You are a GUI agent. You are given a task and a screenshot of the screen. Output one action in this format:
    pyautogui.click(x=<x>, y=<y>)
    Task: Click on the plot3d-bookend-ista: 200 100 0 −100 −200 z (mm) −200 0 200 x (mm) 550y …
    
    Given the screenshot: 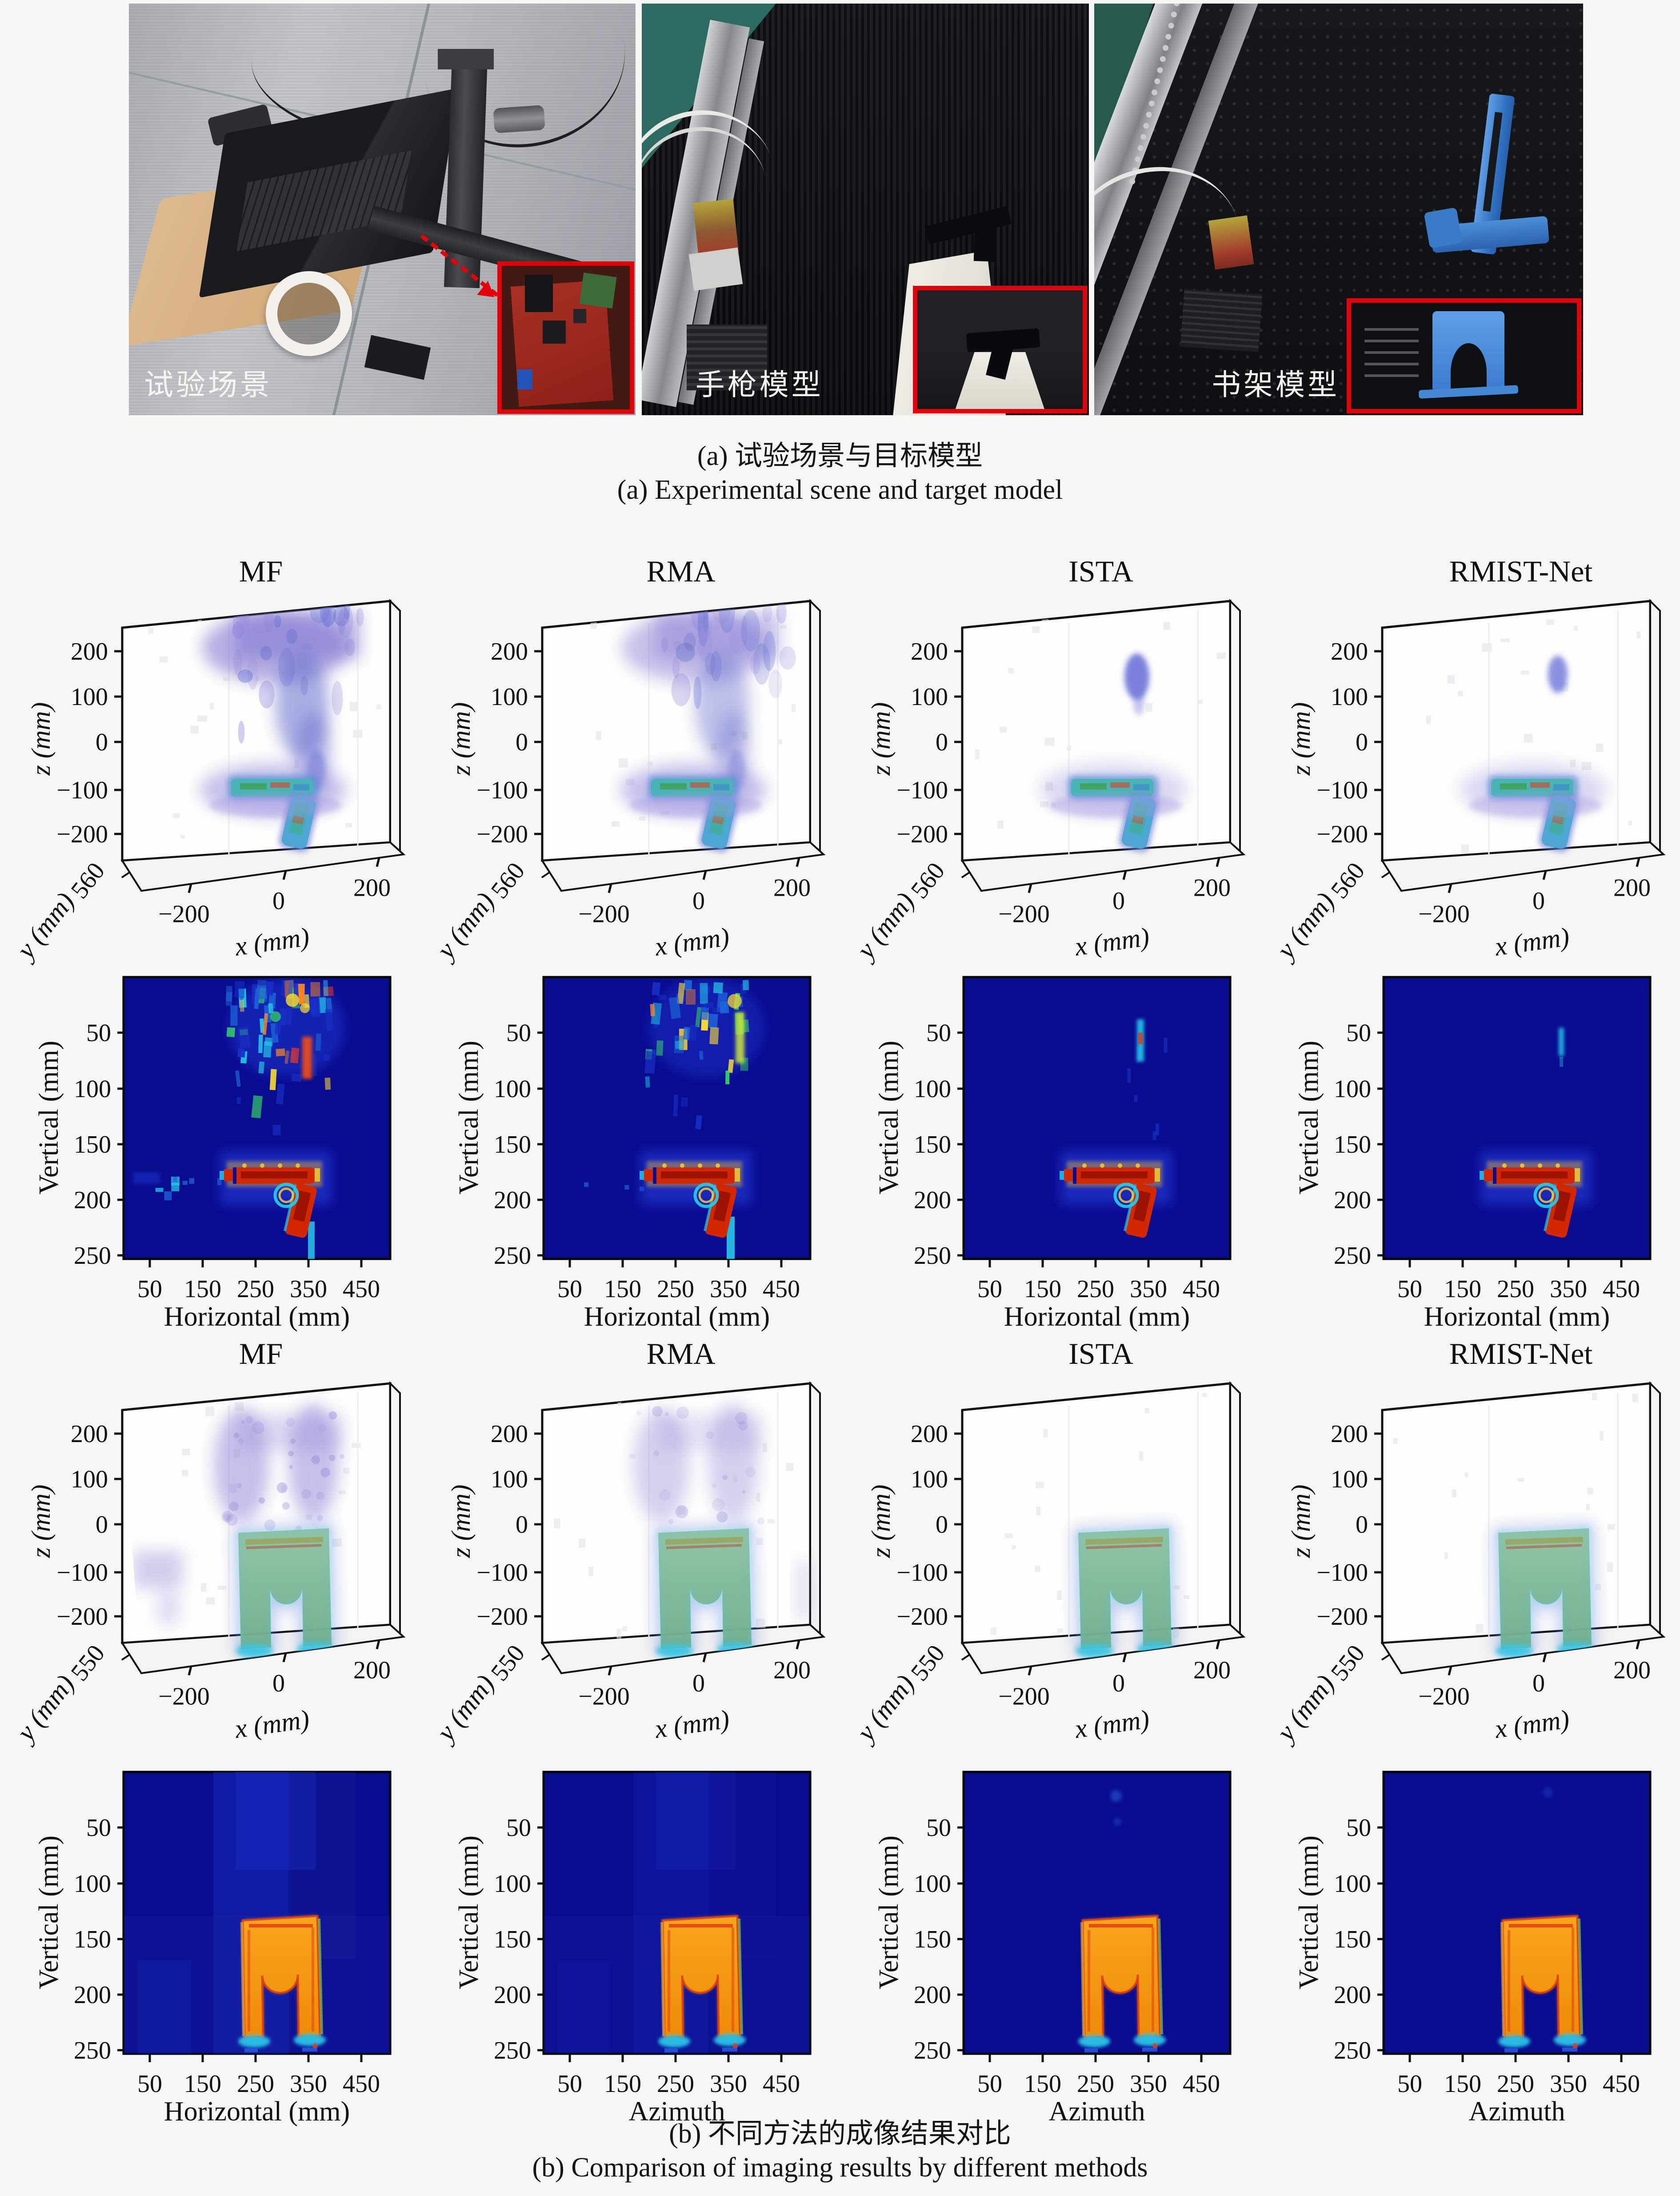 What is the action you would take?
    pyautogui.click(x=1047, y=1564)
    